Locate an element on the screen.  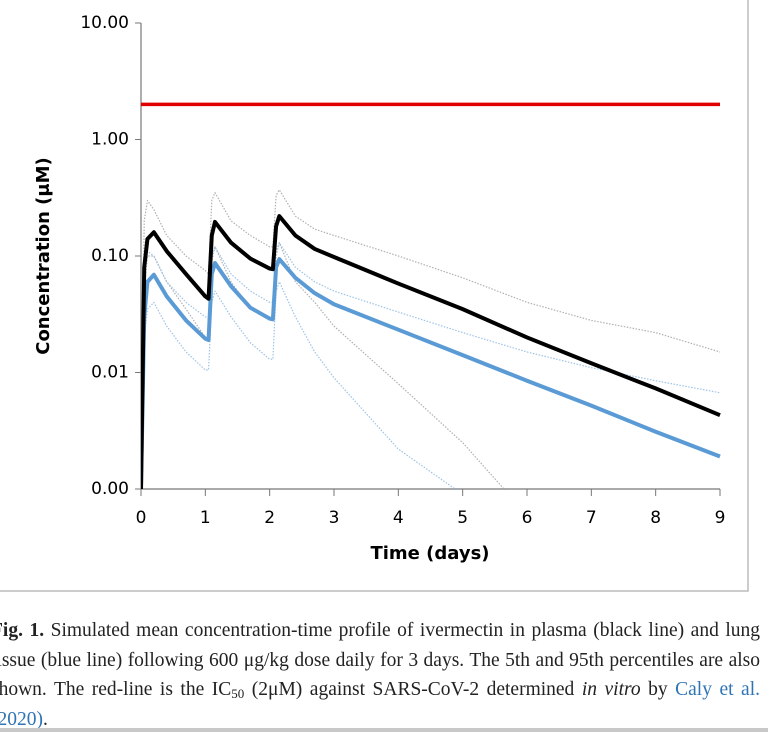
citation-link: Caly et al. (2020) is located at coordinates (380, 704).